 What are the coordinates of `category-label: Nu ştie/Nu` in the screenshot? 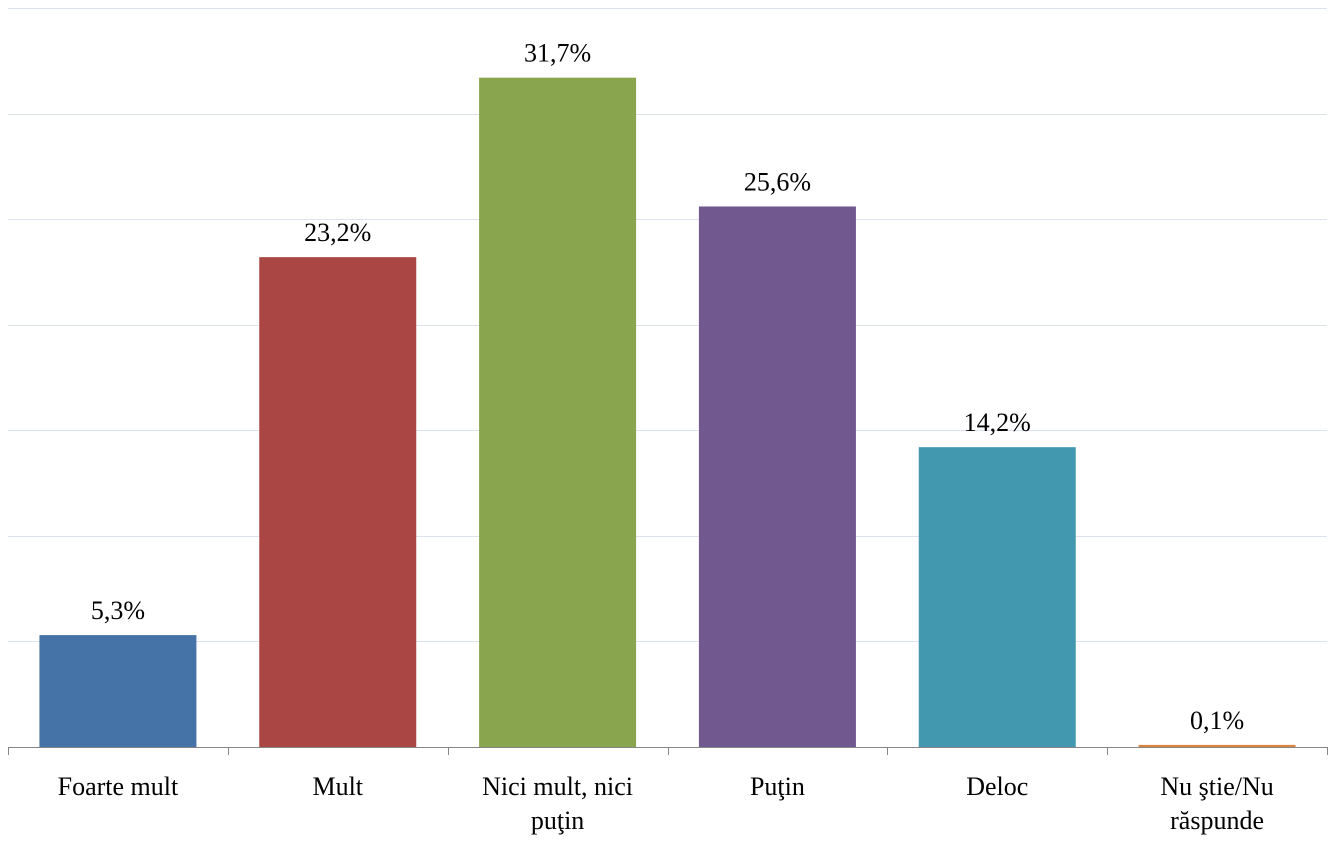 It's located at (1216, 786).